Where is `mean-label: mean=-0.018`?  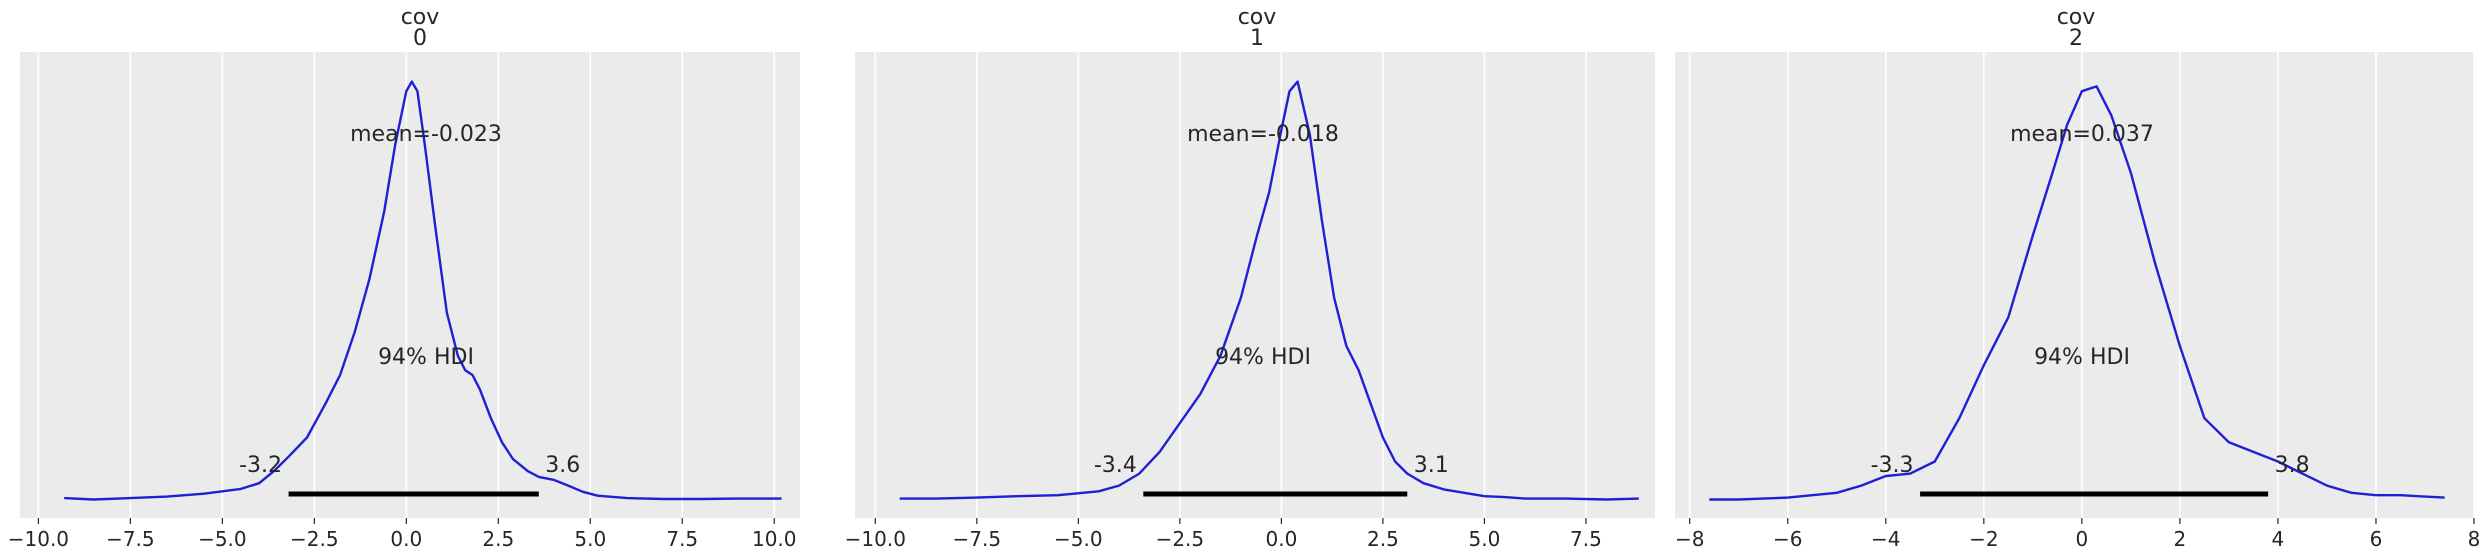
mean-label: mean=-0.018 is located at coordinates (1263, 134).